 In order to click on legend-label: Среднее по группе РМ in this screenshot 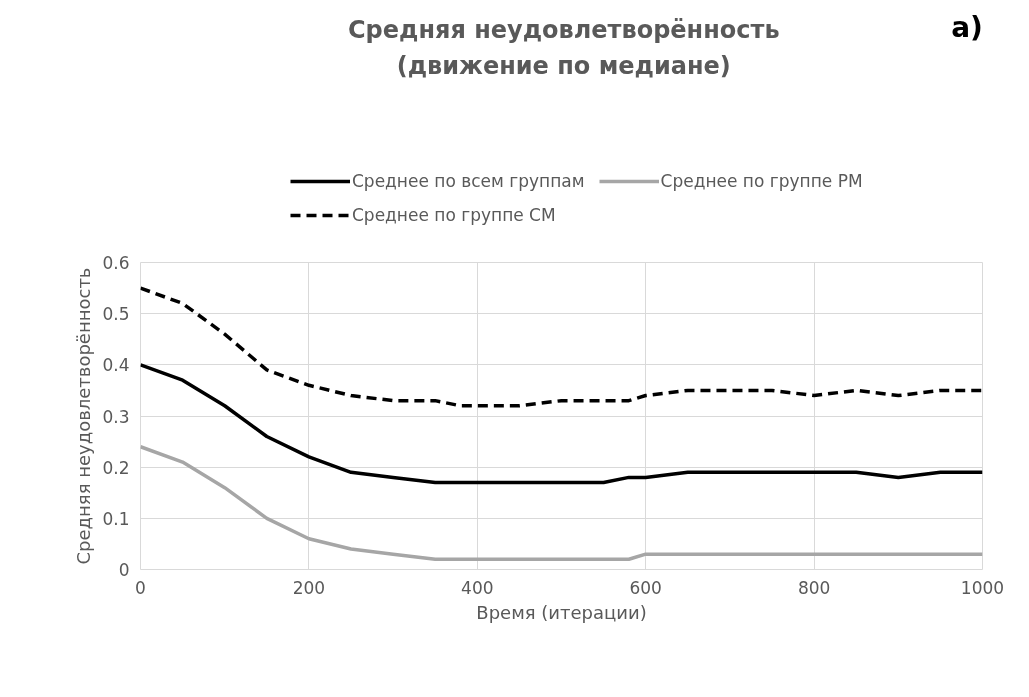, I will do `click(761, 181)`.